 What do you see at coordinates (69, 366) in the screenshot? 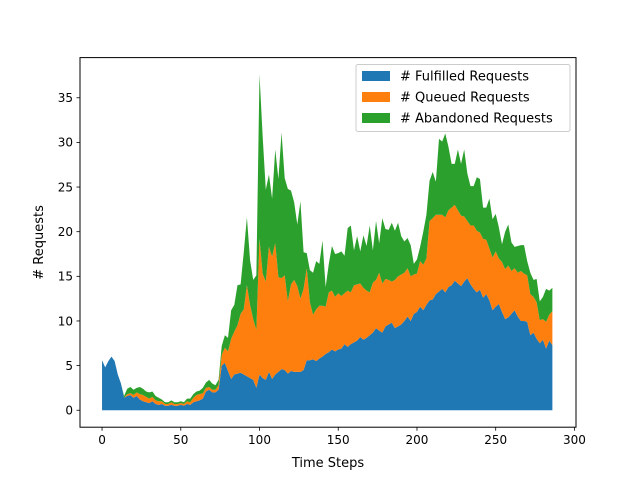
I see `y-tick-label: 5` at bounding box center [69, 366].